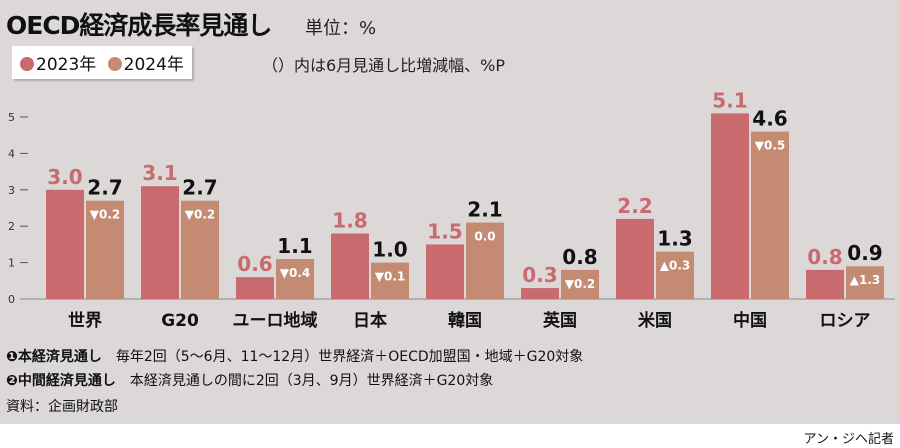 Image resolution: width=900 pixels, height=448 pixels. What do you see at coordinates (444, 231) in the screenshot?
I see `value-label: 1.5` at bounding box center [444, 231].